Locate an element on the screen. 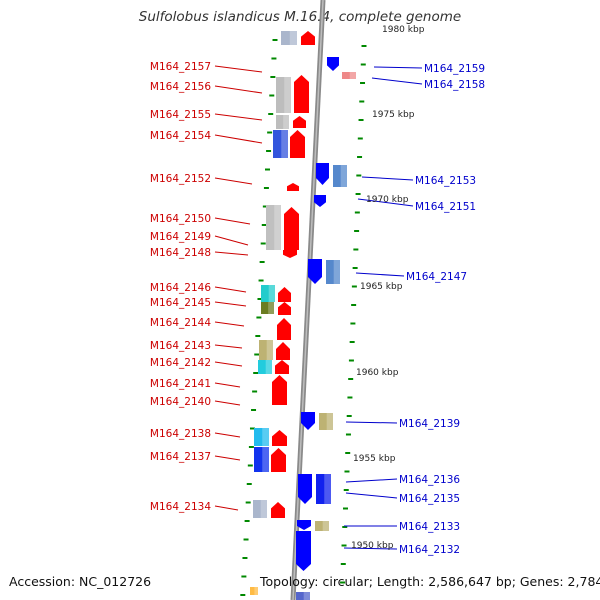 This screenshot has width=600, height=600. gene-label-left: M164_2144 is located at coordinates (180, 323).